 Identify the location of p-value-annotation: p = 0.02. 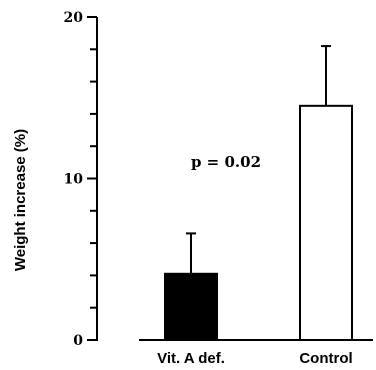
(226, 162).